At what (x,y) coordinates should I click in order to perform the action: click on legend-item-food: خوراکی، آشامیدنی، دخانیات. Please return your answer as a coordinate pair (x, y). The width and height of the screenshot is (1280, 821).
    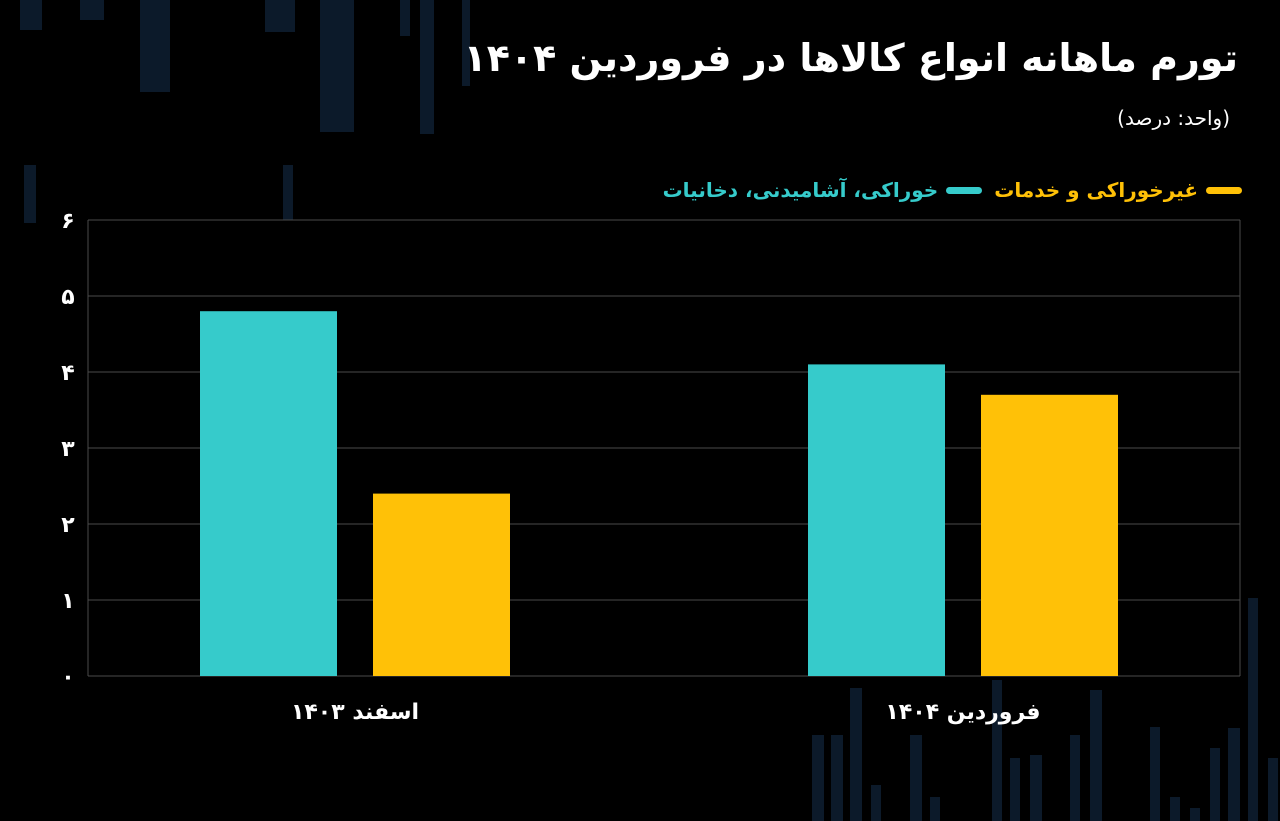
    Looking at the image, I should click on (823, 190).